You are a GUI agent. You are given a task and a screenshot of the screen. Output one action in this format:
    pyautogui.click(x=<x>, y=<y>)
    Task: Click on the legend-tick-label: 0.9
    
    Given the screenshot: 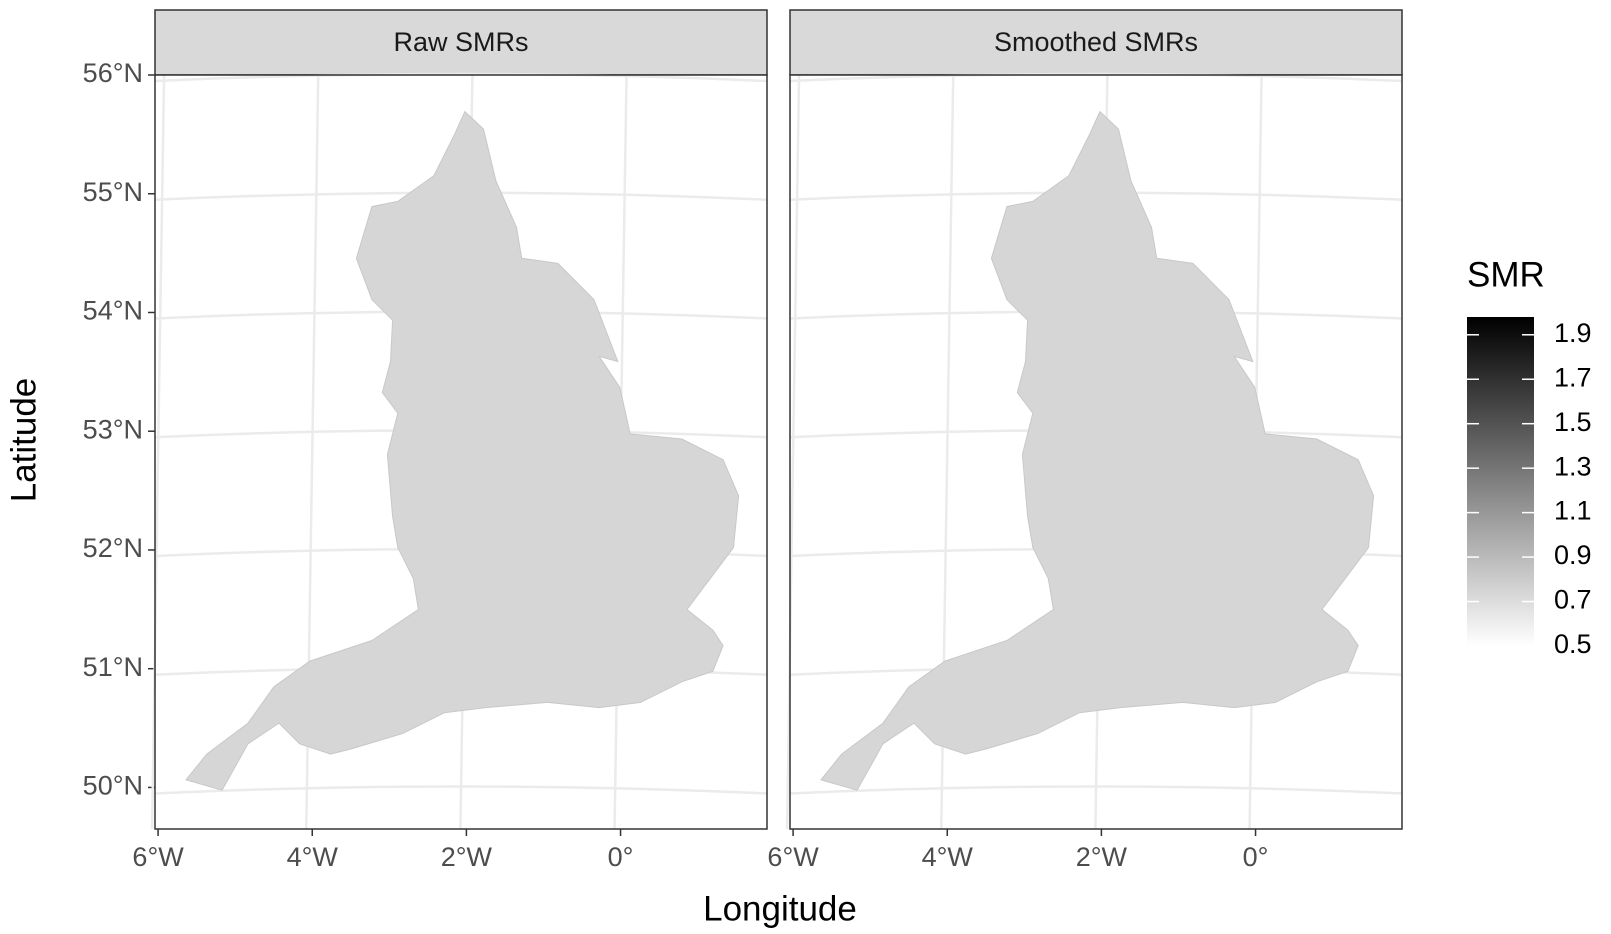 What is the action you would take?
    pyautogui.click(x=1573, y=555)
    